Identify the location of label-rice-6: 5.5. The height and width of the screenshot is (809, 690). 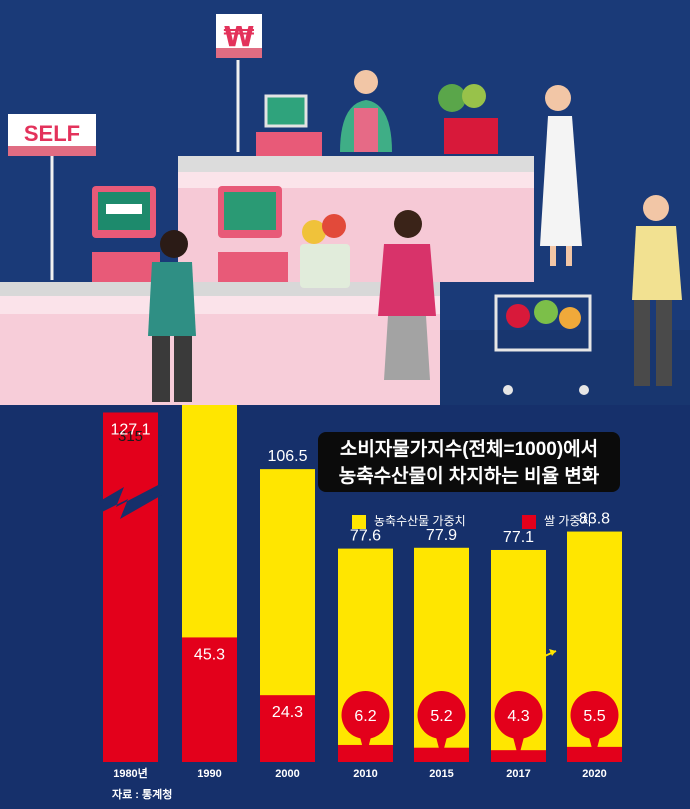
(594, 716).